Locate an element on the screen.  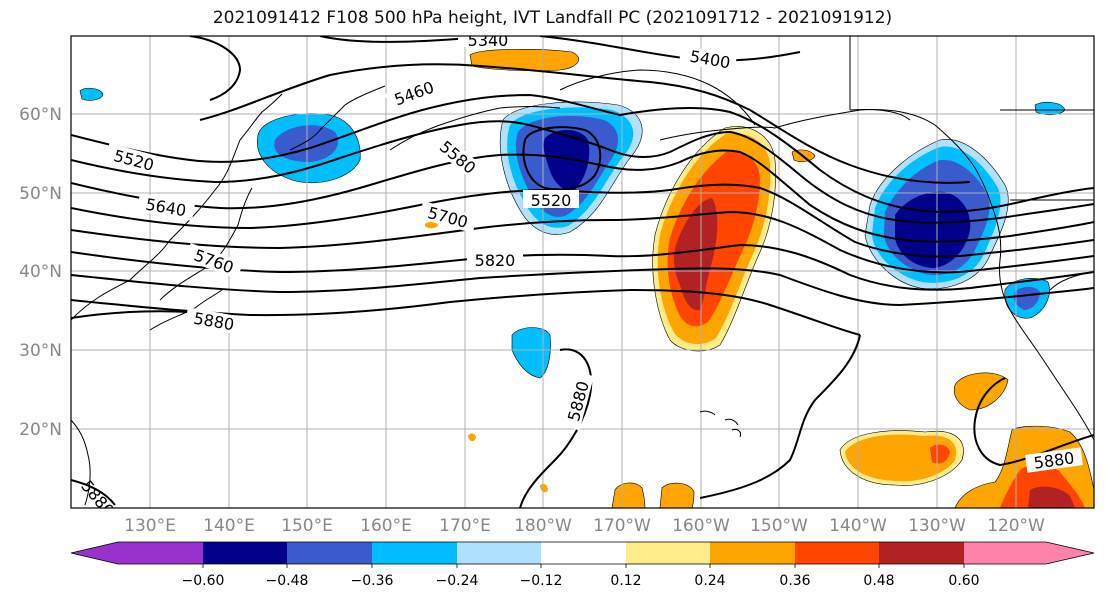
colorbar-tick-060: 0.60 is located at coordinates (963, 581).